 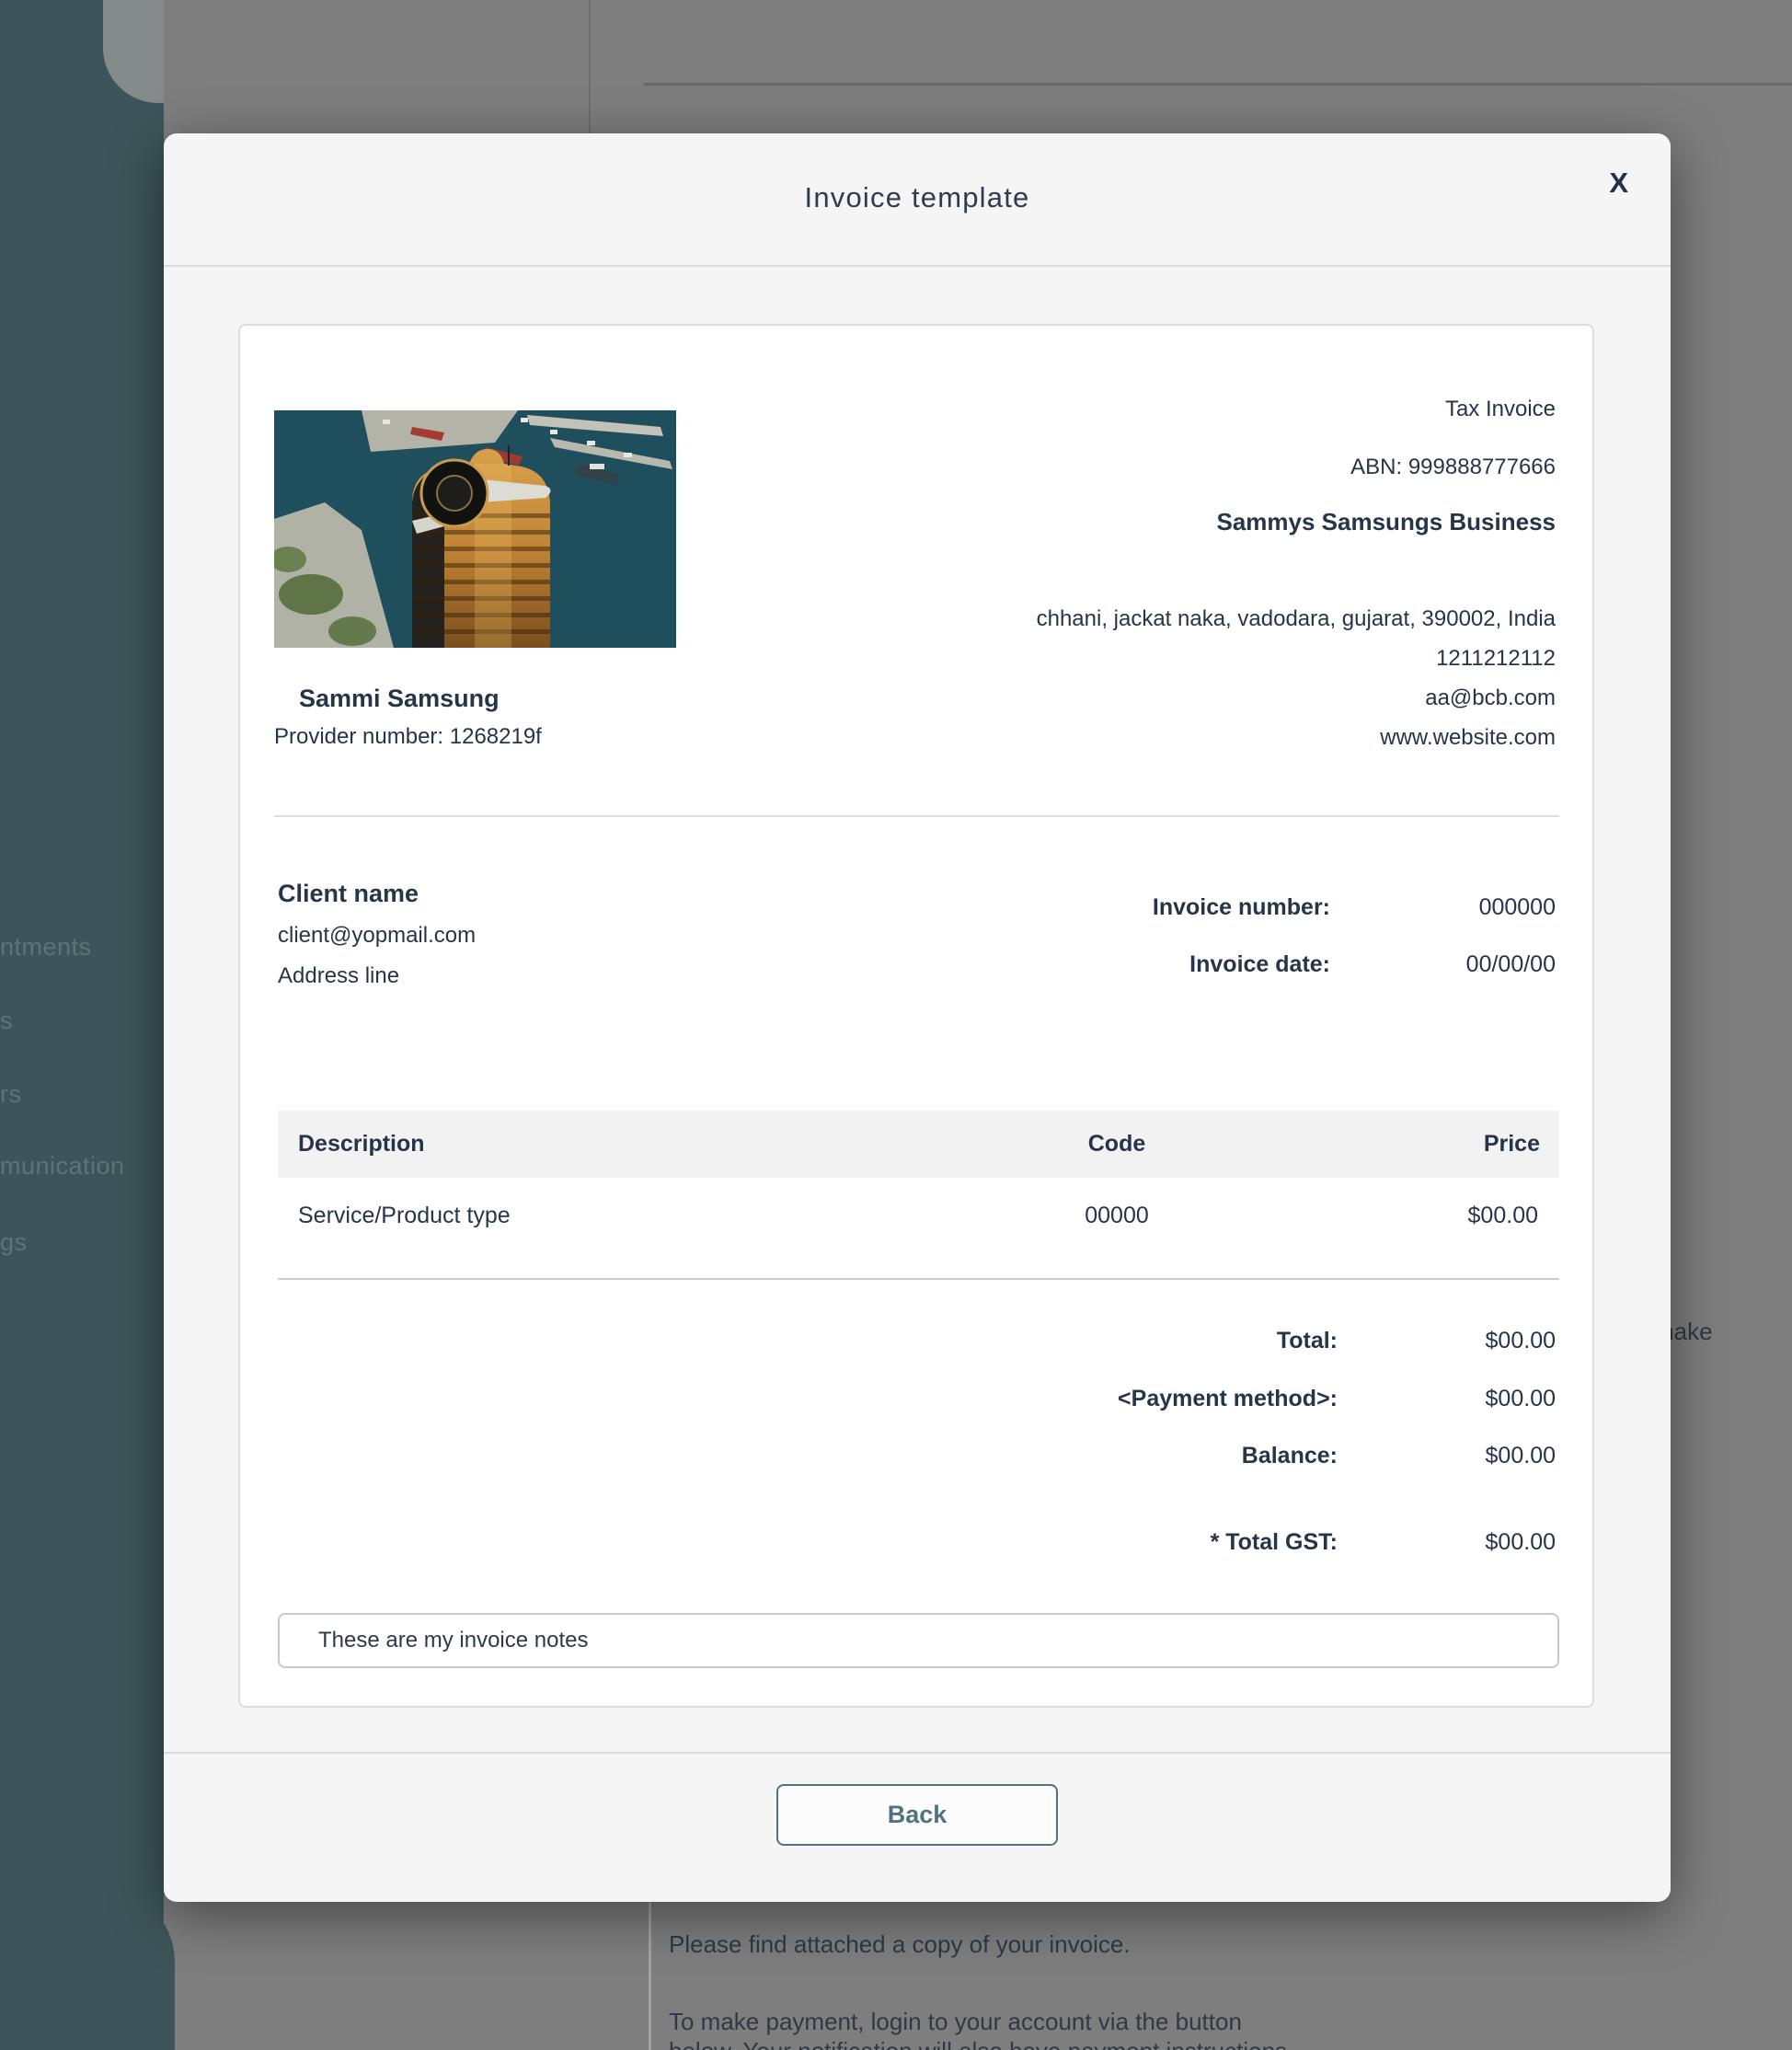 What do you see at coordinates (916, 816) in the screenshot?
I see `section-divider` at bounding box center [916, 816].